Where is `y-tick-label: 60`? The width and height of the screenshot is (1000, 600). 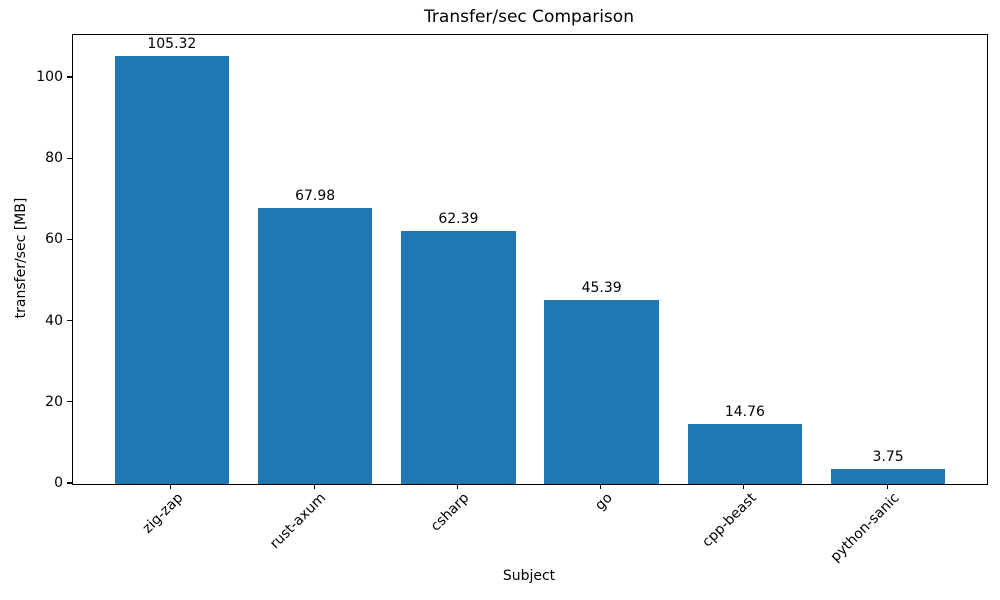
y-tick-label: 60 is located at coordinates (54, 239).